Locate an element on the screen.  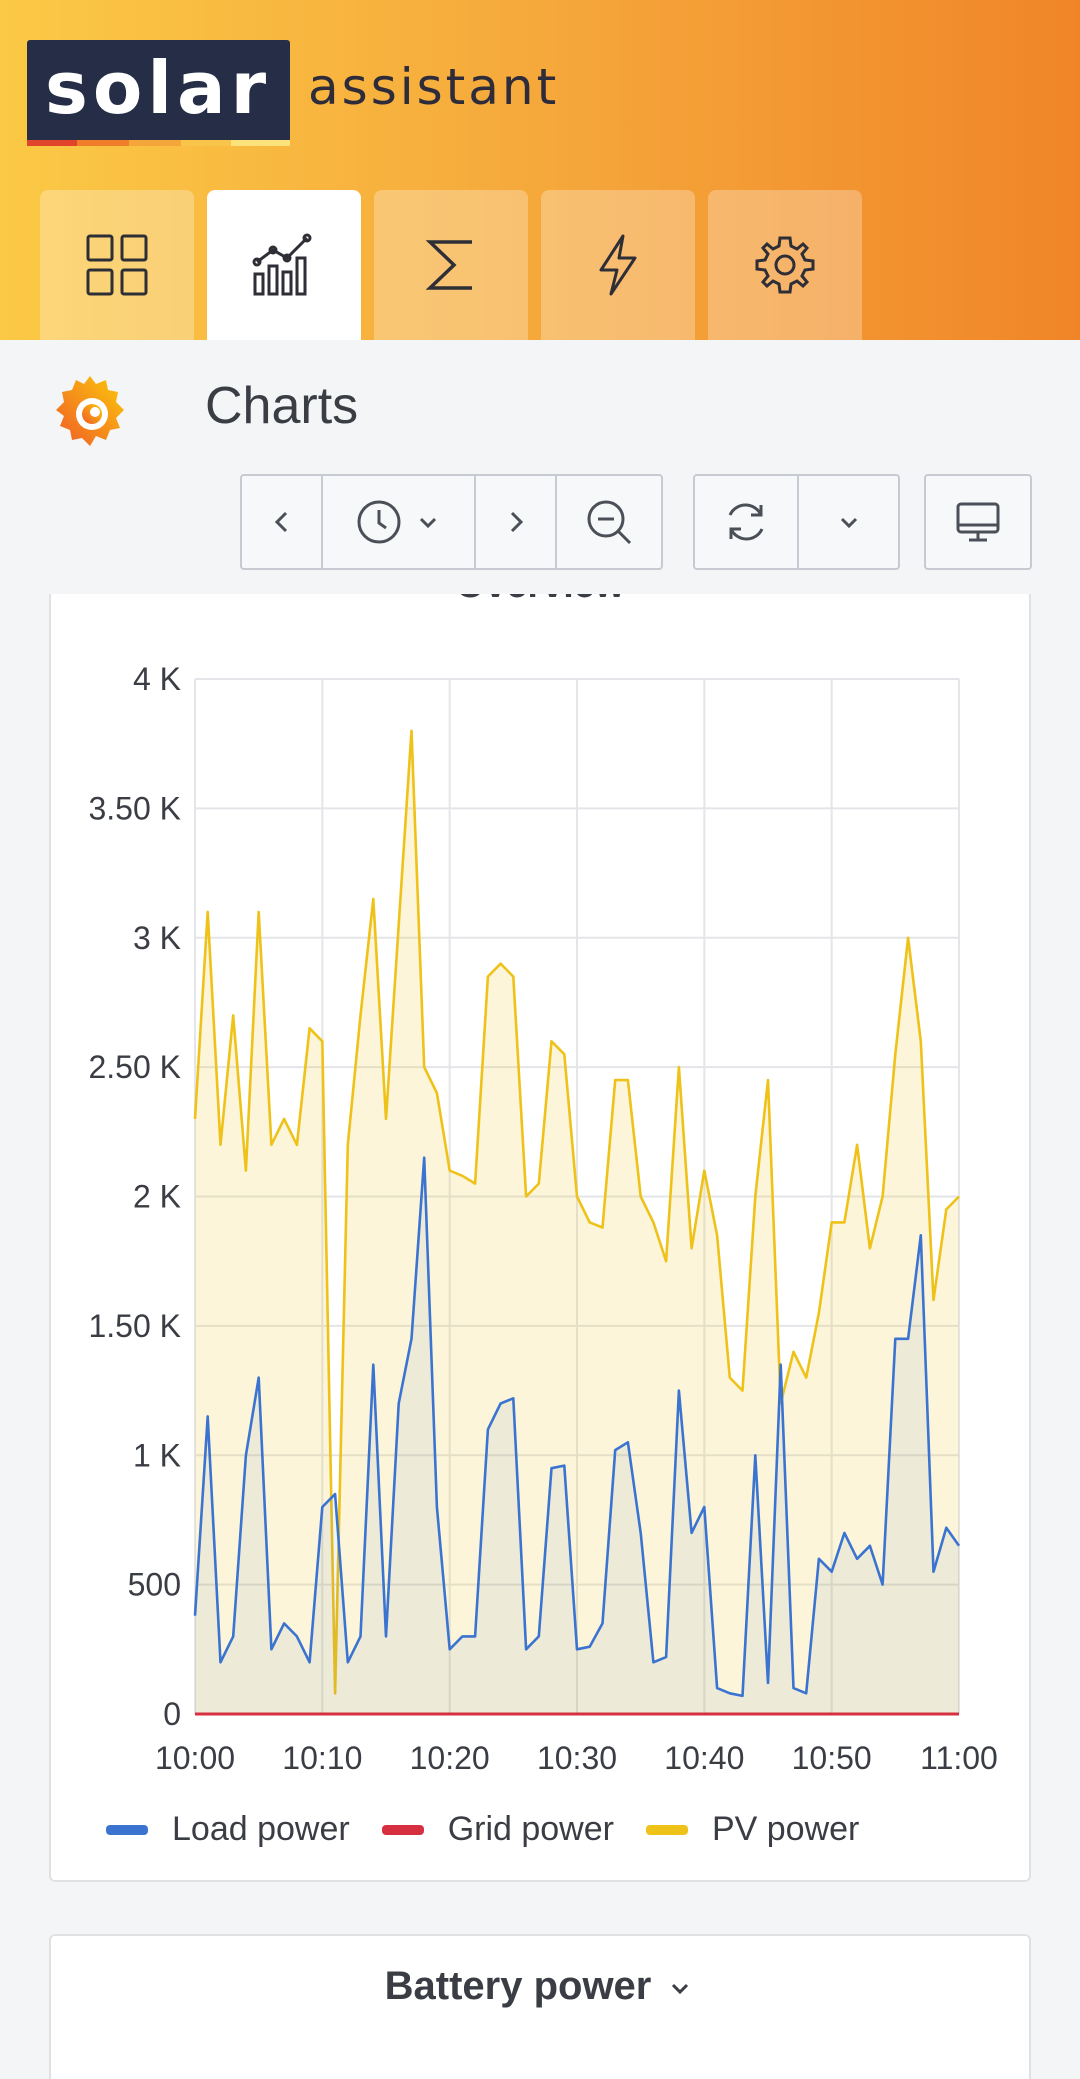
legend-label: PV power is located at coordinates (785, 1829).